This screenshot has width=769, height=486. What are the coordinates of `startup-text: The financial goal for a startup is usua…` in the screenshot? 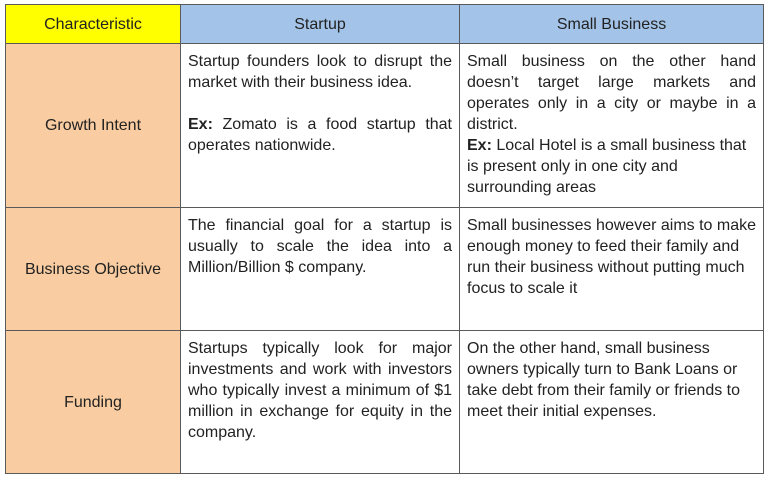 It's located at (320, 246).